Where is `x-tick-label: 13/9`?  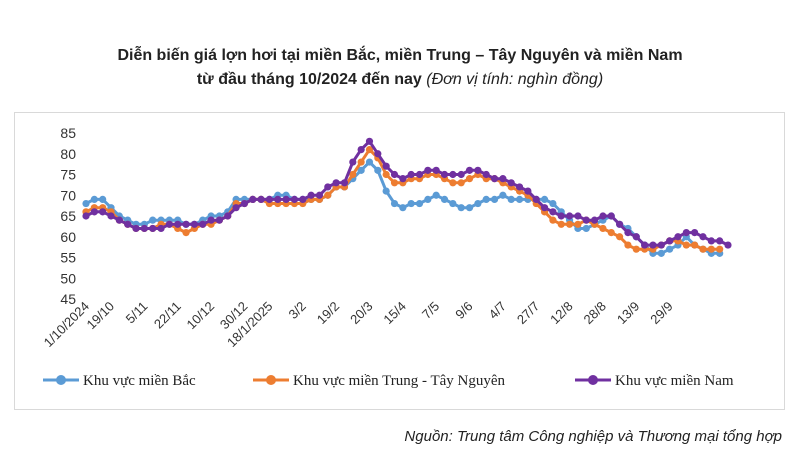
x-tick-label: 13/9 is located at coordinates (628, 313).